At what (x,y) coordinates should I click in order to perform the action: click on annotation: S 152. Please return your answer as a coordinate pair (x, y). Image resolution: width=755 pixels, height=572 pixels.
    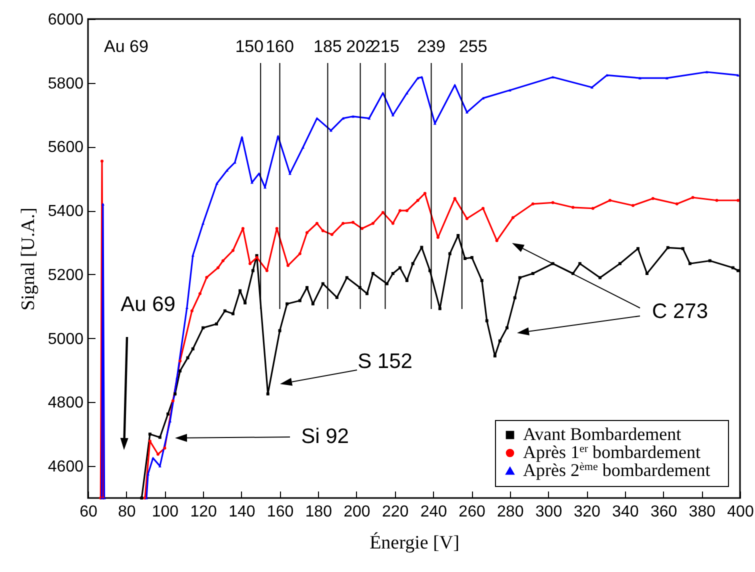
    Looking at the image, I should click on (385, 361).